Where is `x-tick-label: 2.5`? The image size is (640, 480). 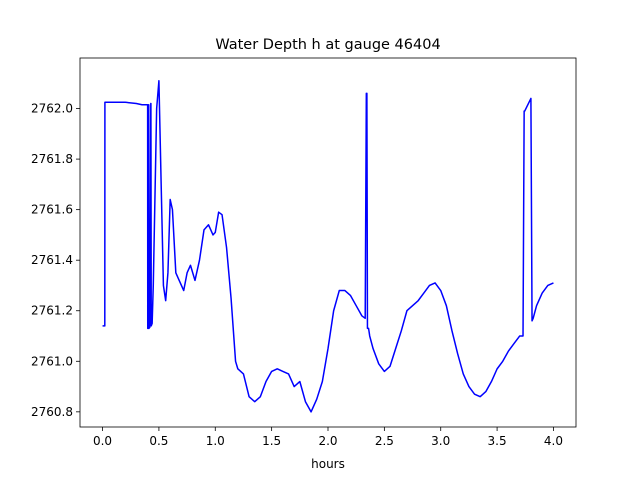
x-tick-label: 2.5 is located at coordinates (384, 441).